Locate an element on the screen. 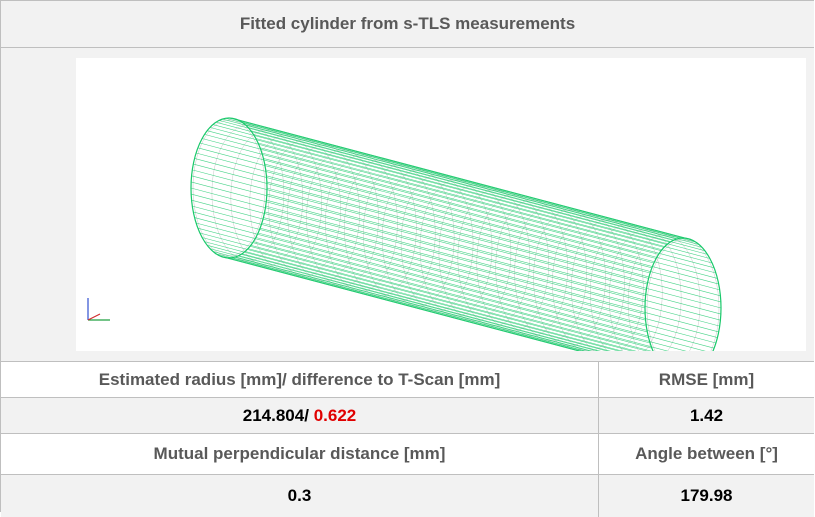  cell: 179.98 is located at coordinates (706, 495).